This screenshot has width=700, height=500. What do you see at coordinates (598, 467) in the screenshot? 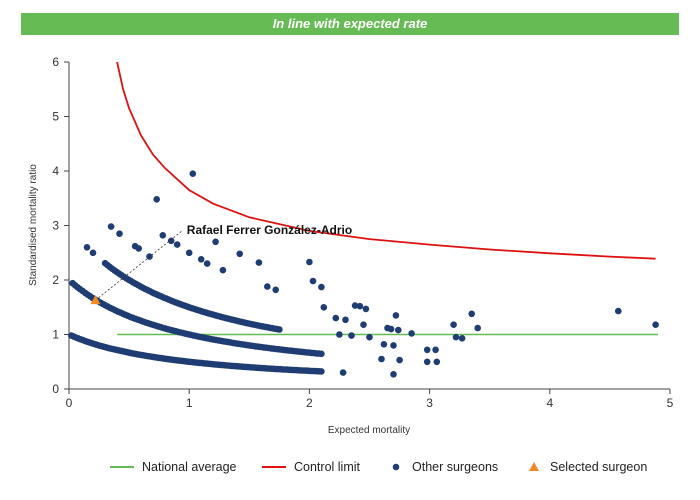
I see `legend-label: Selected surgeon` at bounding box center [598, 467].